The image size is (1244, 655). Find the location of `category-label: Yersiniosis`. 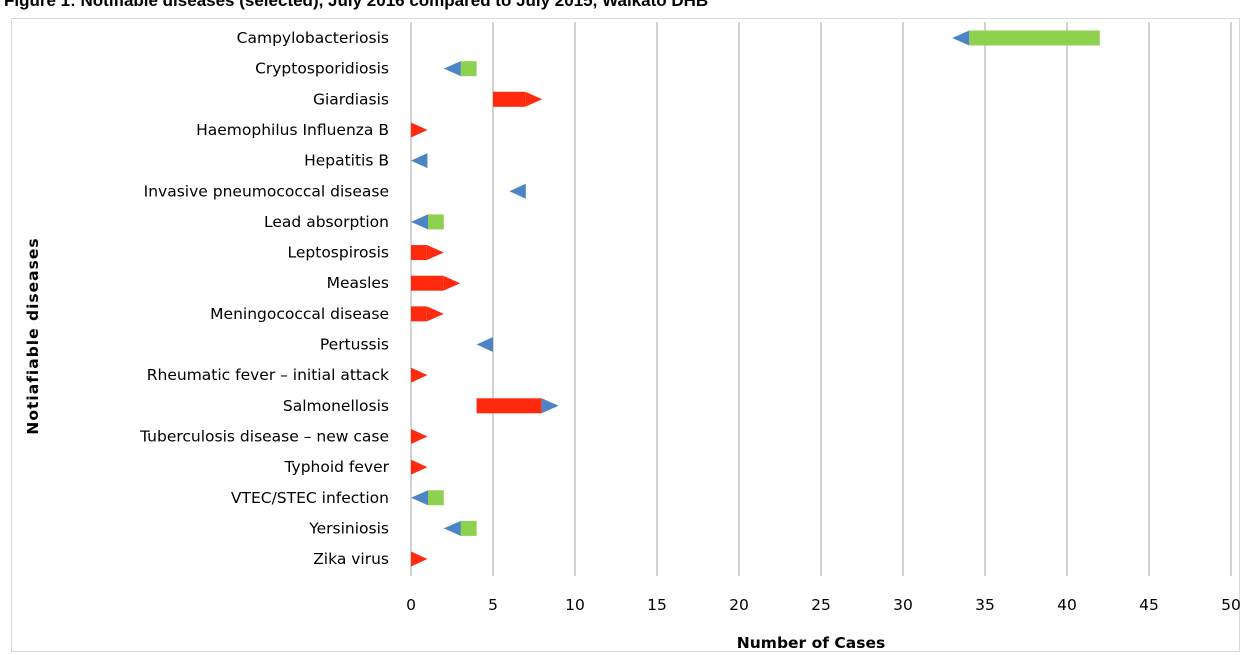

category-label: Yersiniosis is located at coordinates (348, 528).